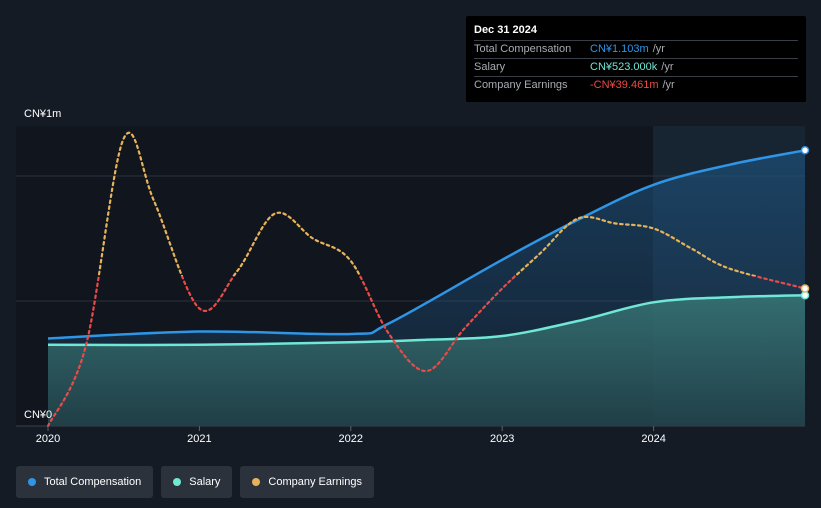 The height and width of the screenshot is (508, 821). I want to click on legend-item-salary: Salary, so click(197, 482).